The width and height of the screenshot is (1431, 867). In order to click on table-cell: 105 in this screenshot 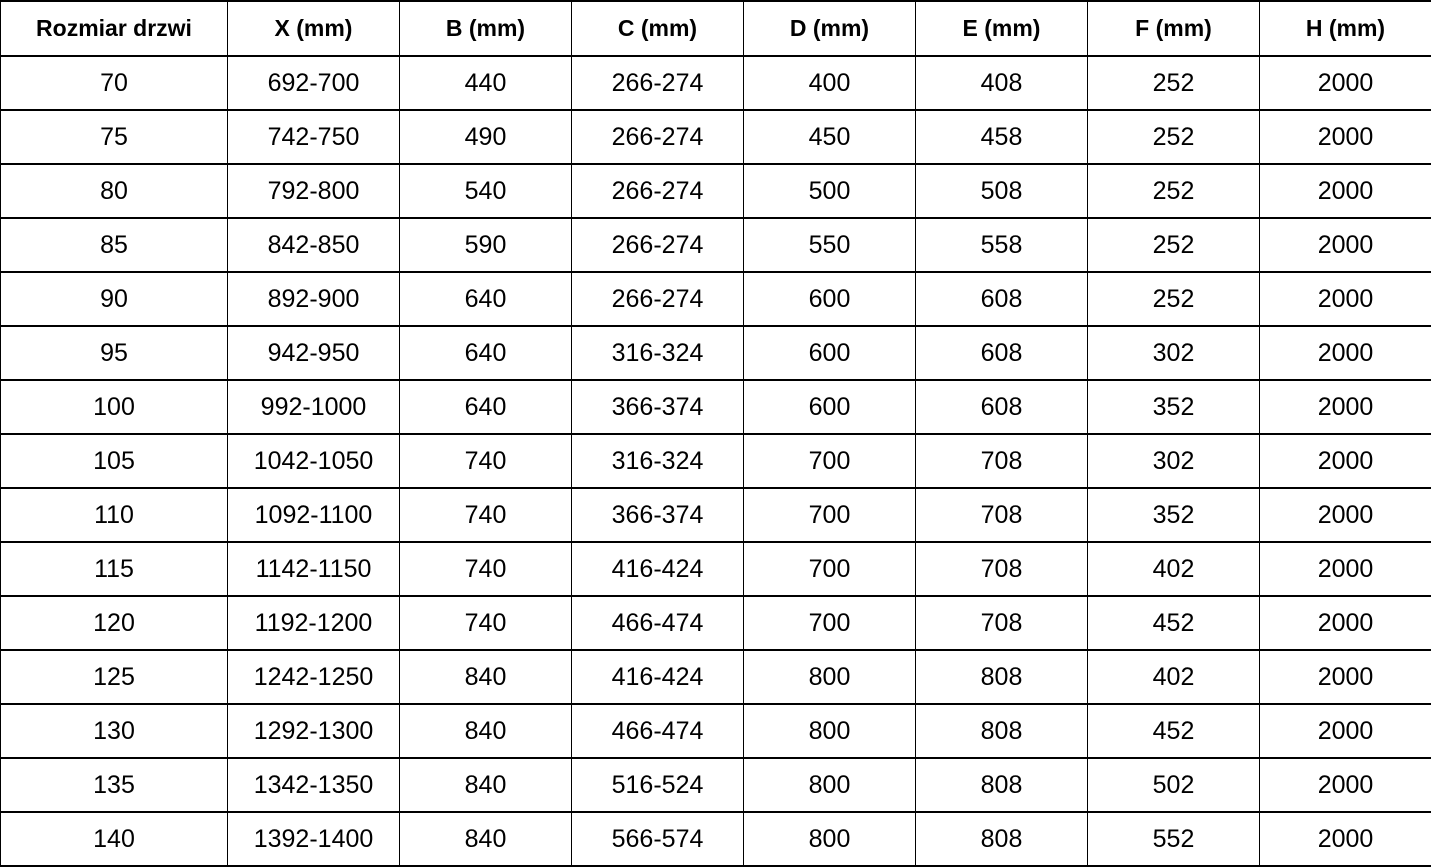, I will do `click(114, 461)`.